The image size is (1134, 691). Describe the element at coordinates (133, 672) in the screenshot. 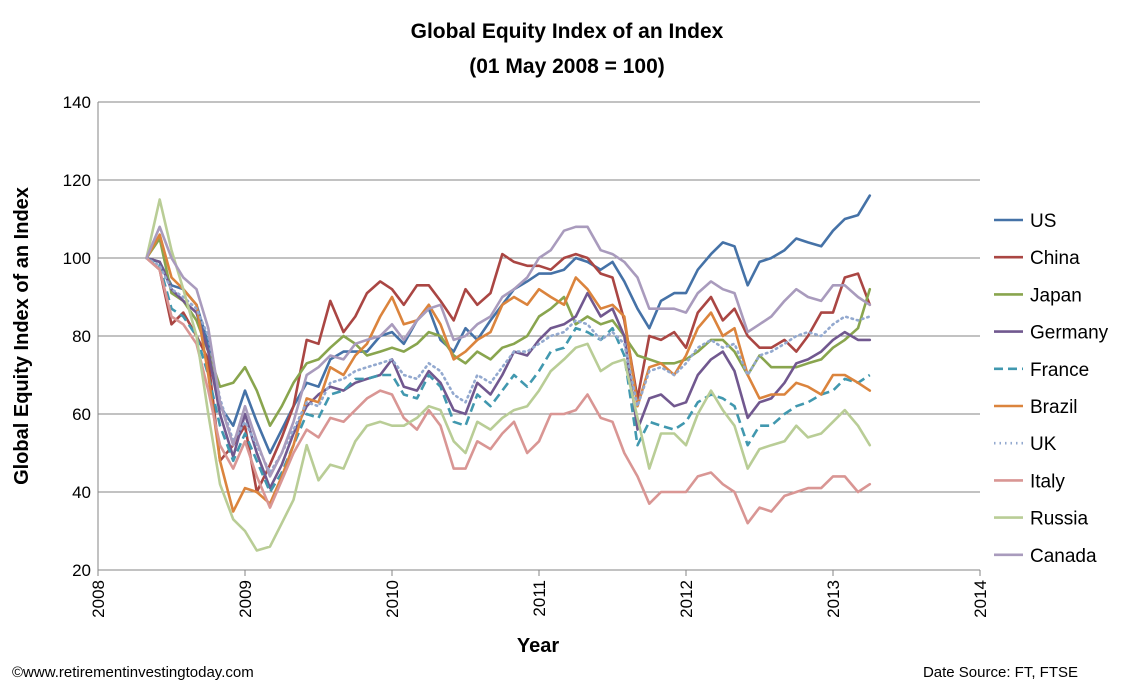

I see `footer-source-site: ©www.retirementinvestingtoday.com` at that location.